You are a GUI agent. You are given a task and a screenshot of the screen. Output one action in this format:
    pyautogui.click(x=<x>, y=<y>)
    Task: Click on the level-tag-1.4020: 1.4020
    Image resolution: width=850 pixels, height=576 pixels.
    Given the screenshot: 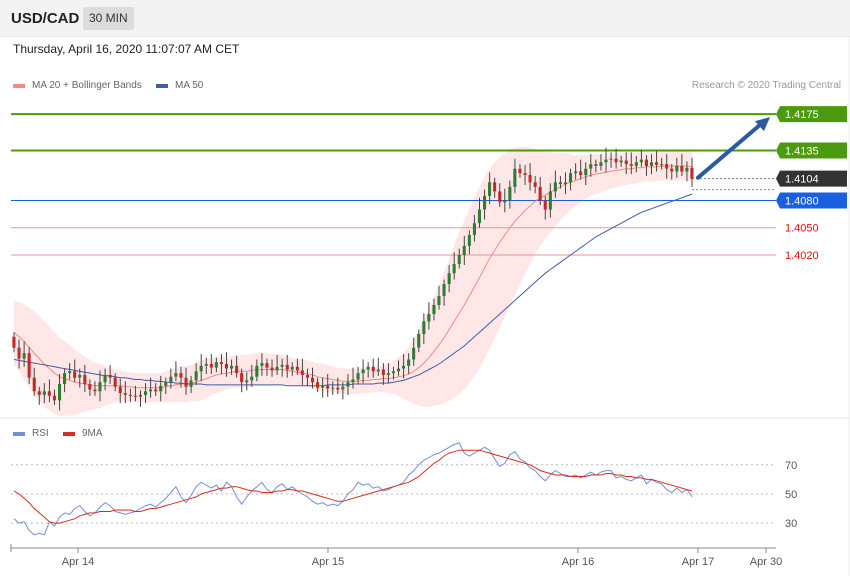 What is the action you would take?
    pyautogui.click(x=802, y=256)
    